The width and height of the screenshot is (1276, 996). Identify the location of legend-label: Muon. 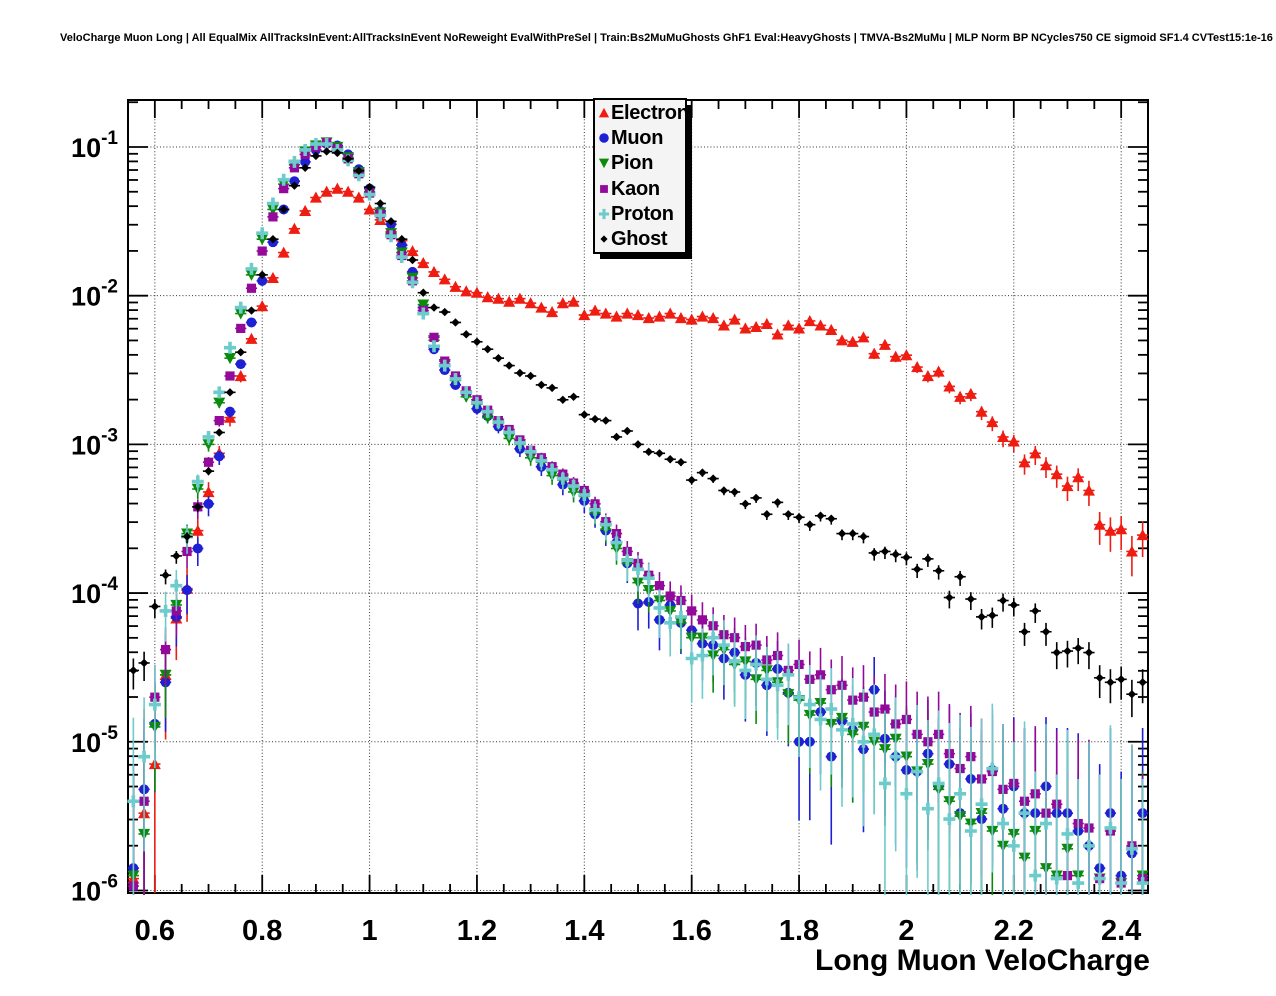
(637, 137).